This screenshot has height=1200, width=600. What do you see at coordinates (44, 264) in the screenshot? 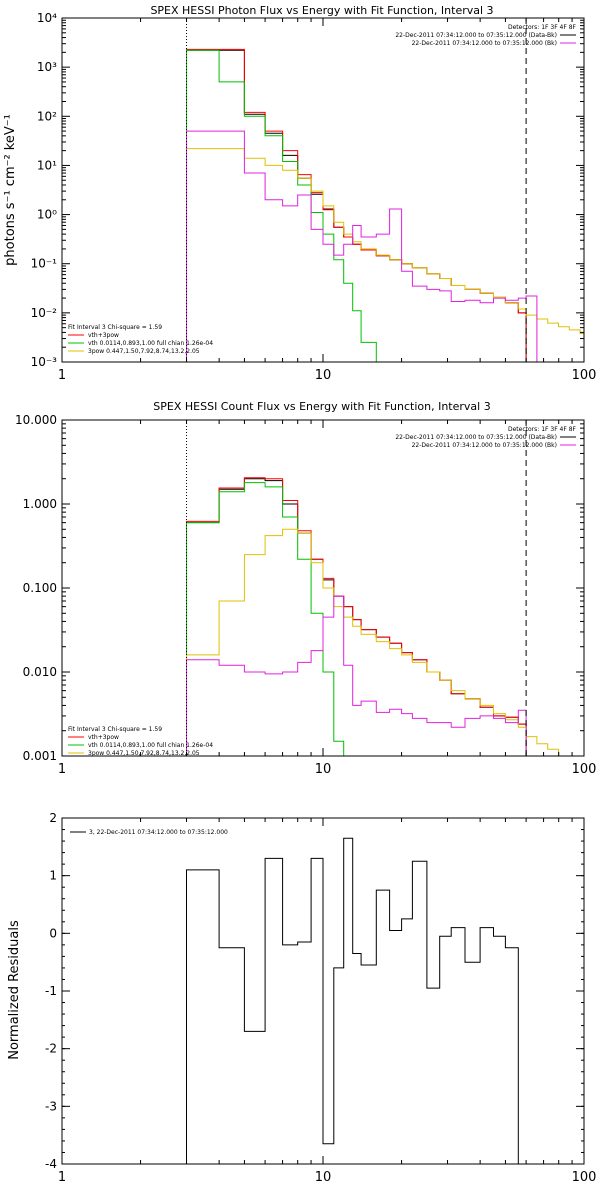
I see `photon-flux-y-tick-label: 10⁻¹` at bounding box center [44, 264].